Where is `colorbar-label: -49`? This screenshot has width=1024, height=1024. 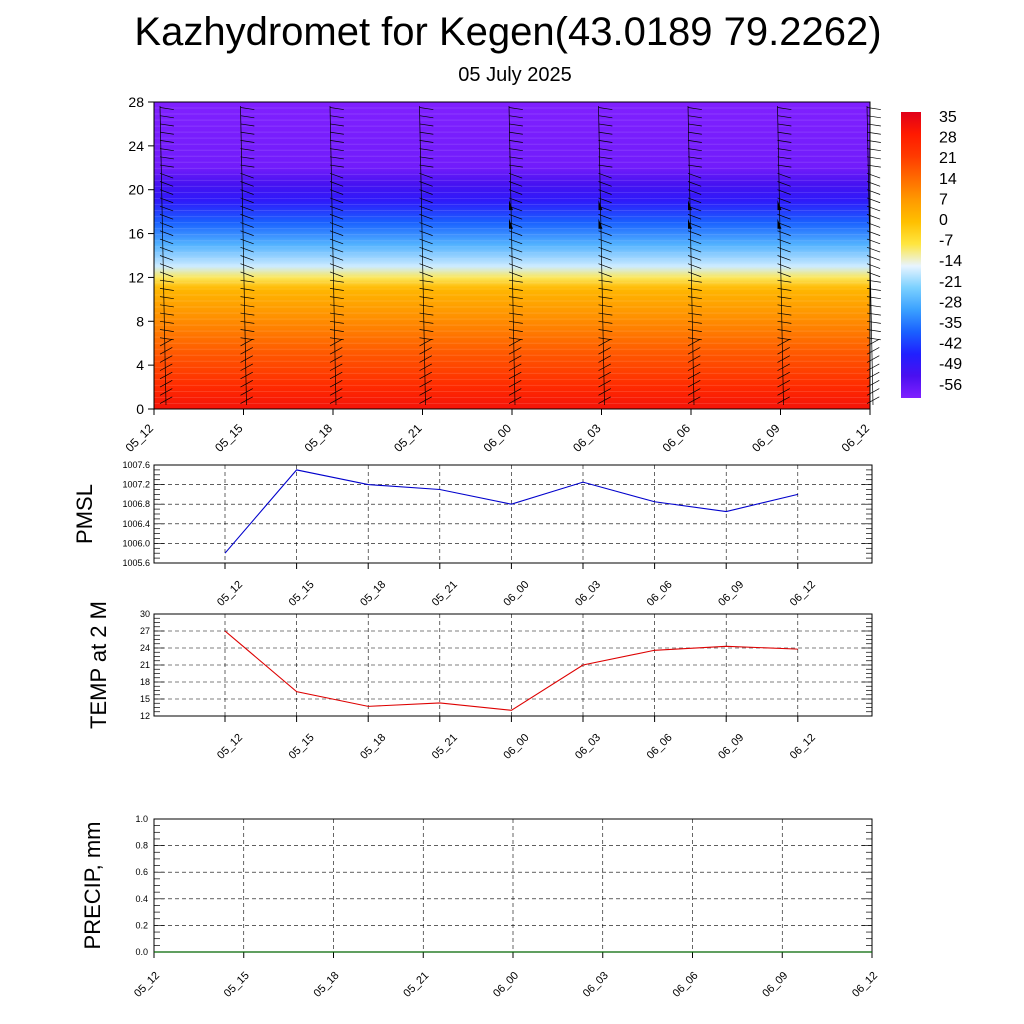
colorbar-label: -49 is located at coordinates (950, 364).